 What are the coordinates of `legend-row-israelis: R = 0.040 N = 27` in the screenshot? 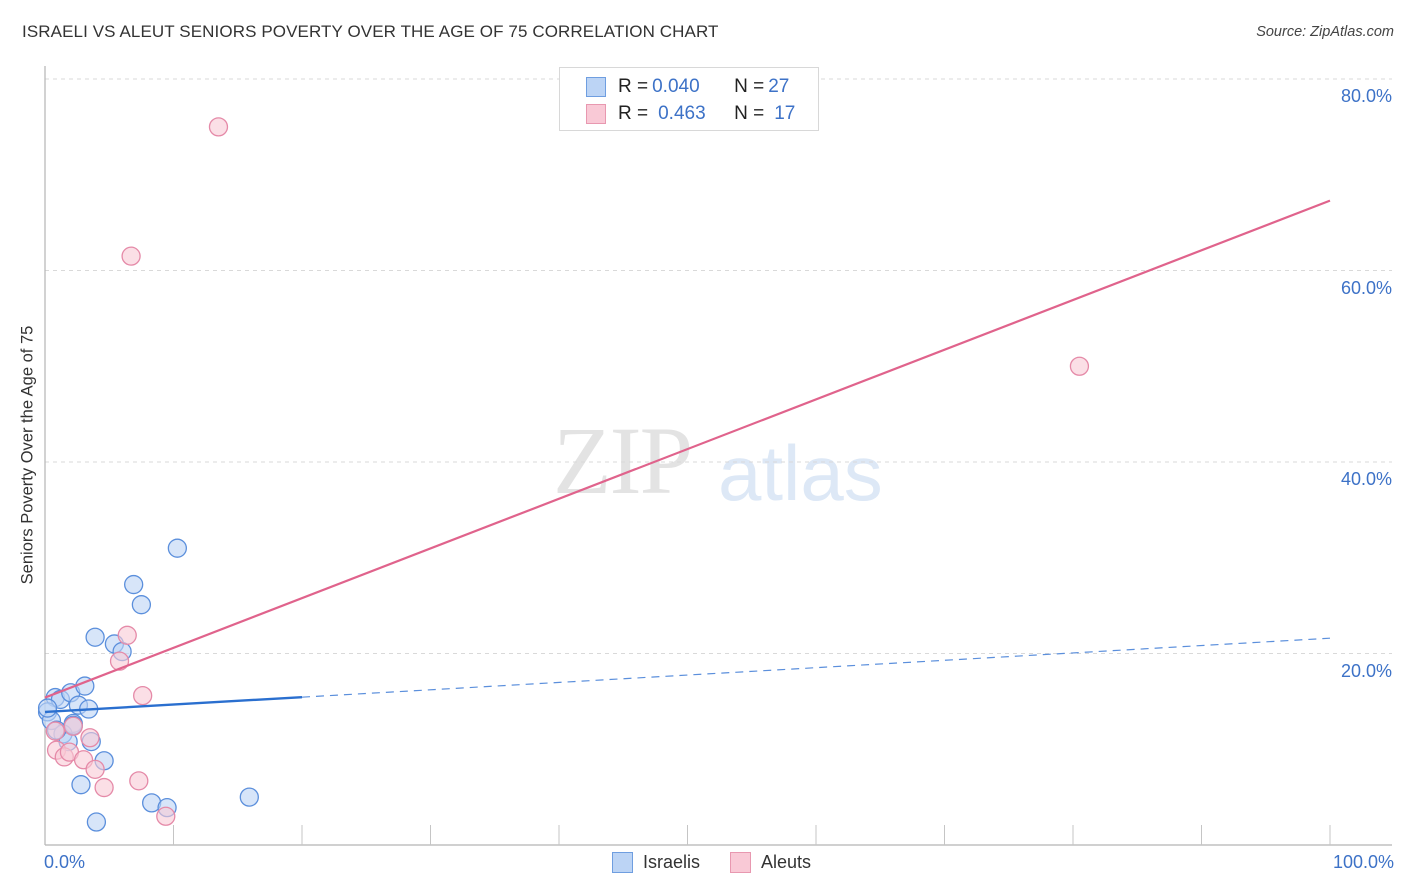 It's located at (687, 87).